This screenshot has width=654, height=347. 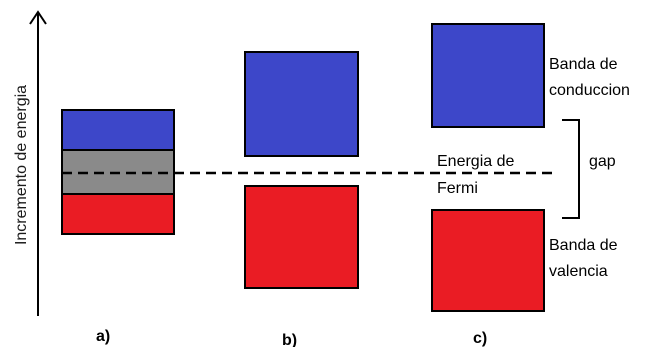 I want to click on fermi-label-line2: Fermi, so click(x=457, y=188).